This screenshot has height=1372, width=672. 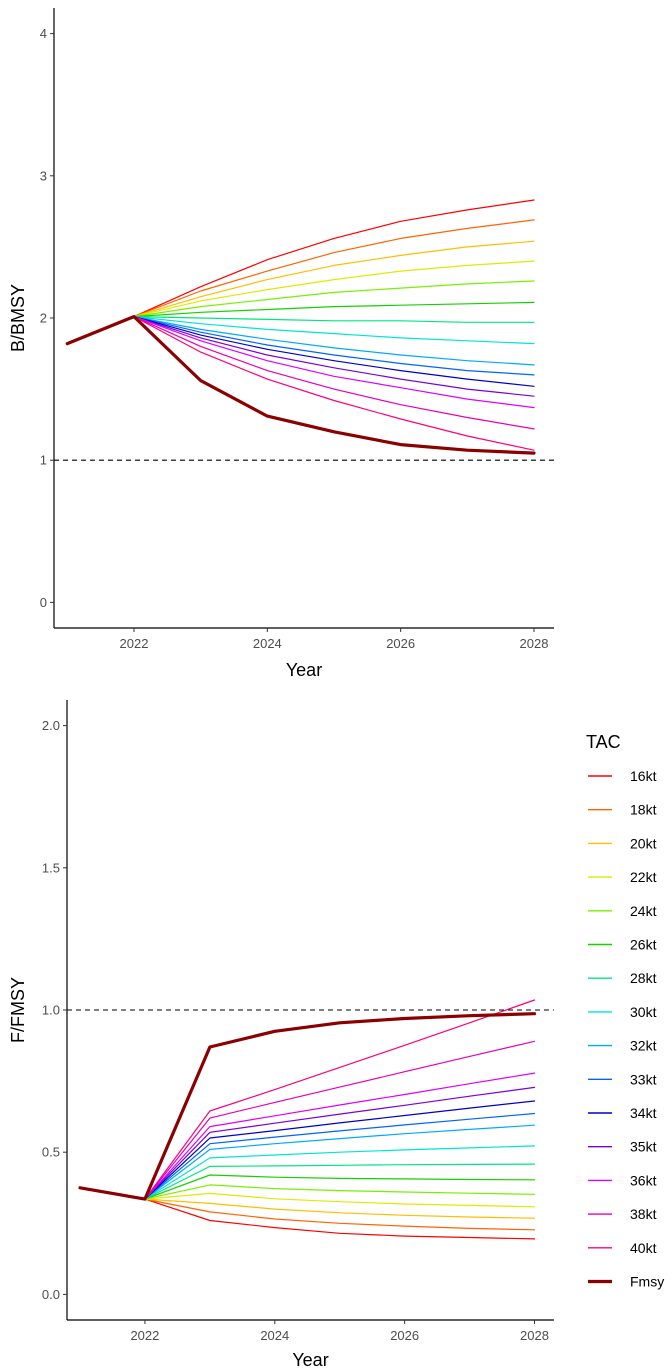 I want to click on y-axis-title: F/FMSY, so click(x=18, y=1010).